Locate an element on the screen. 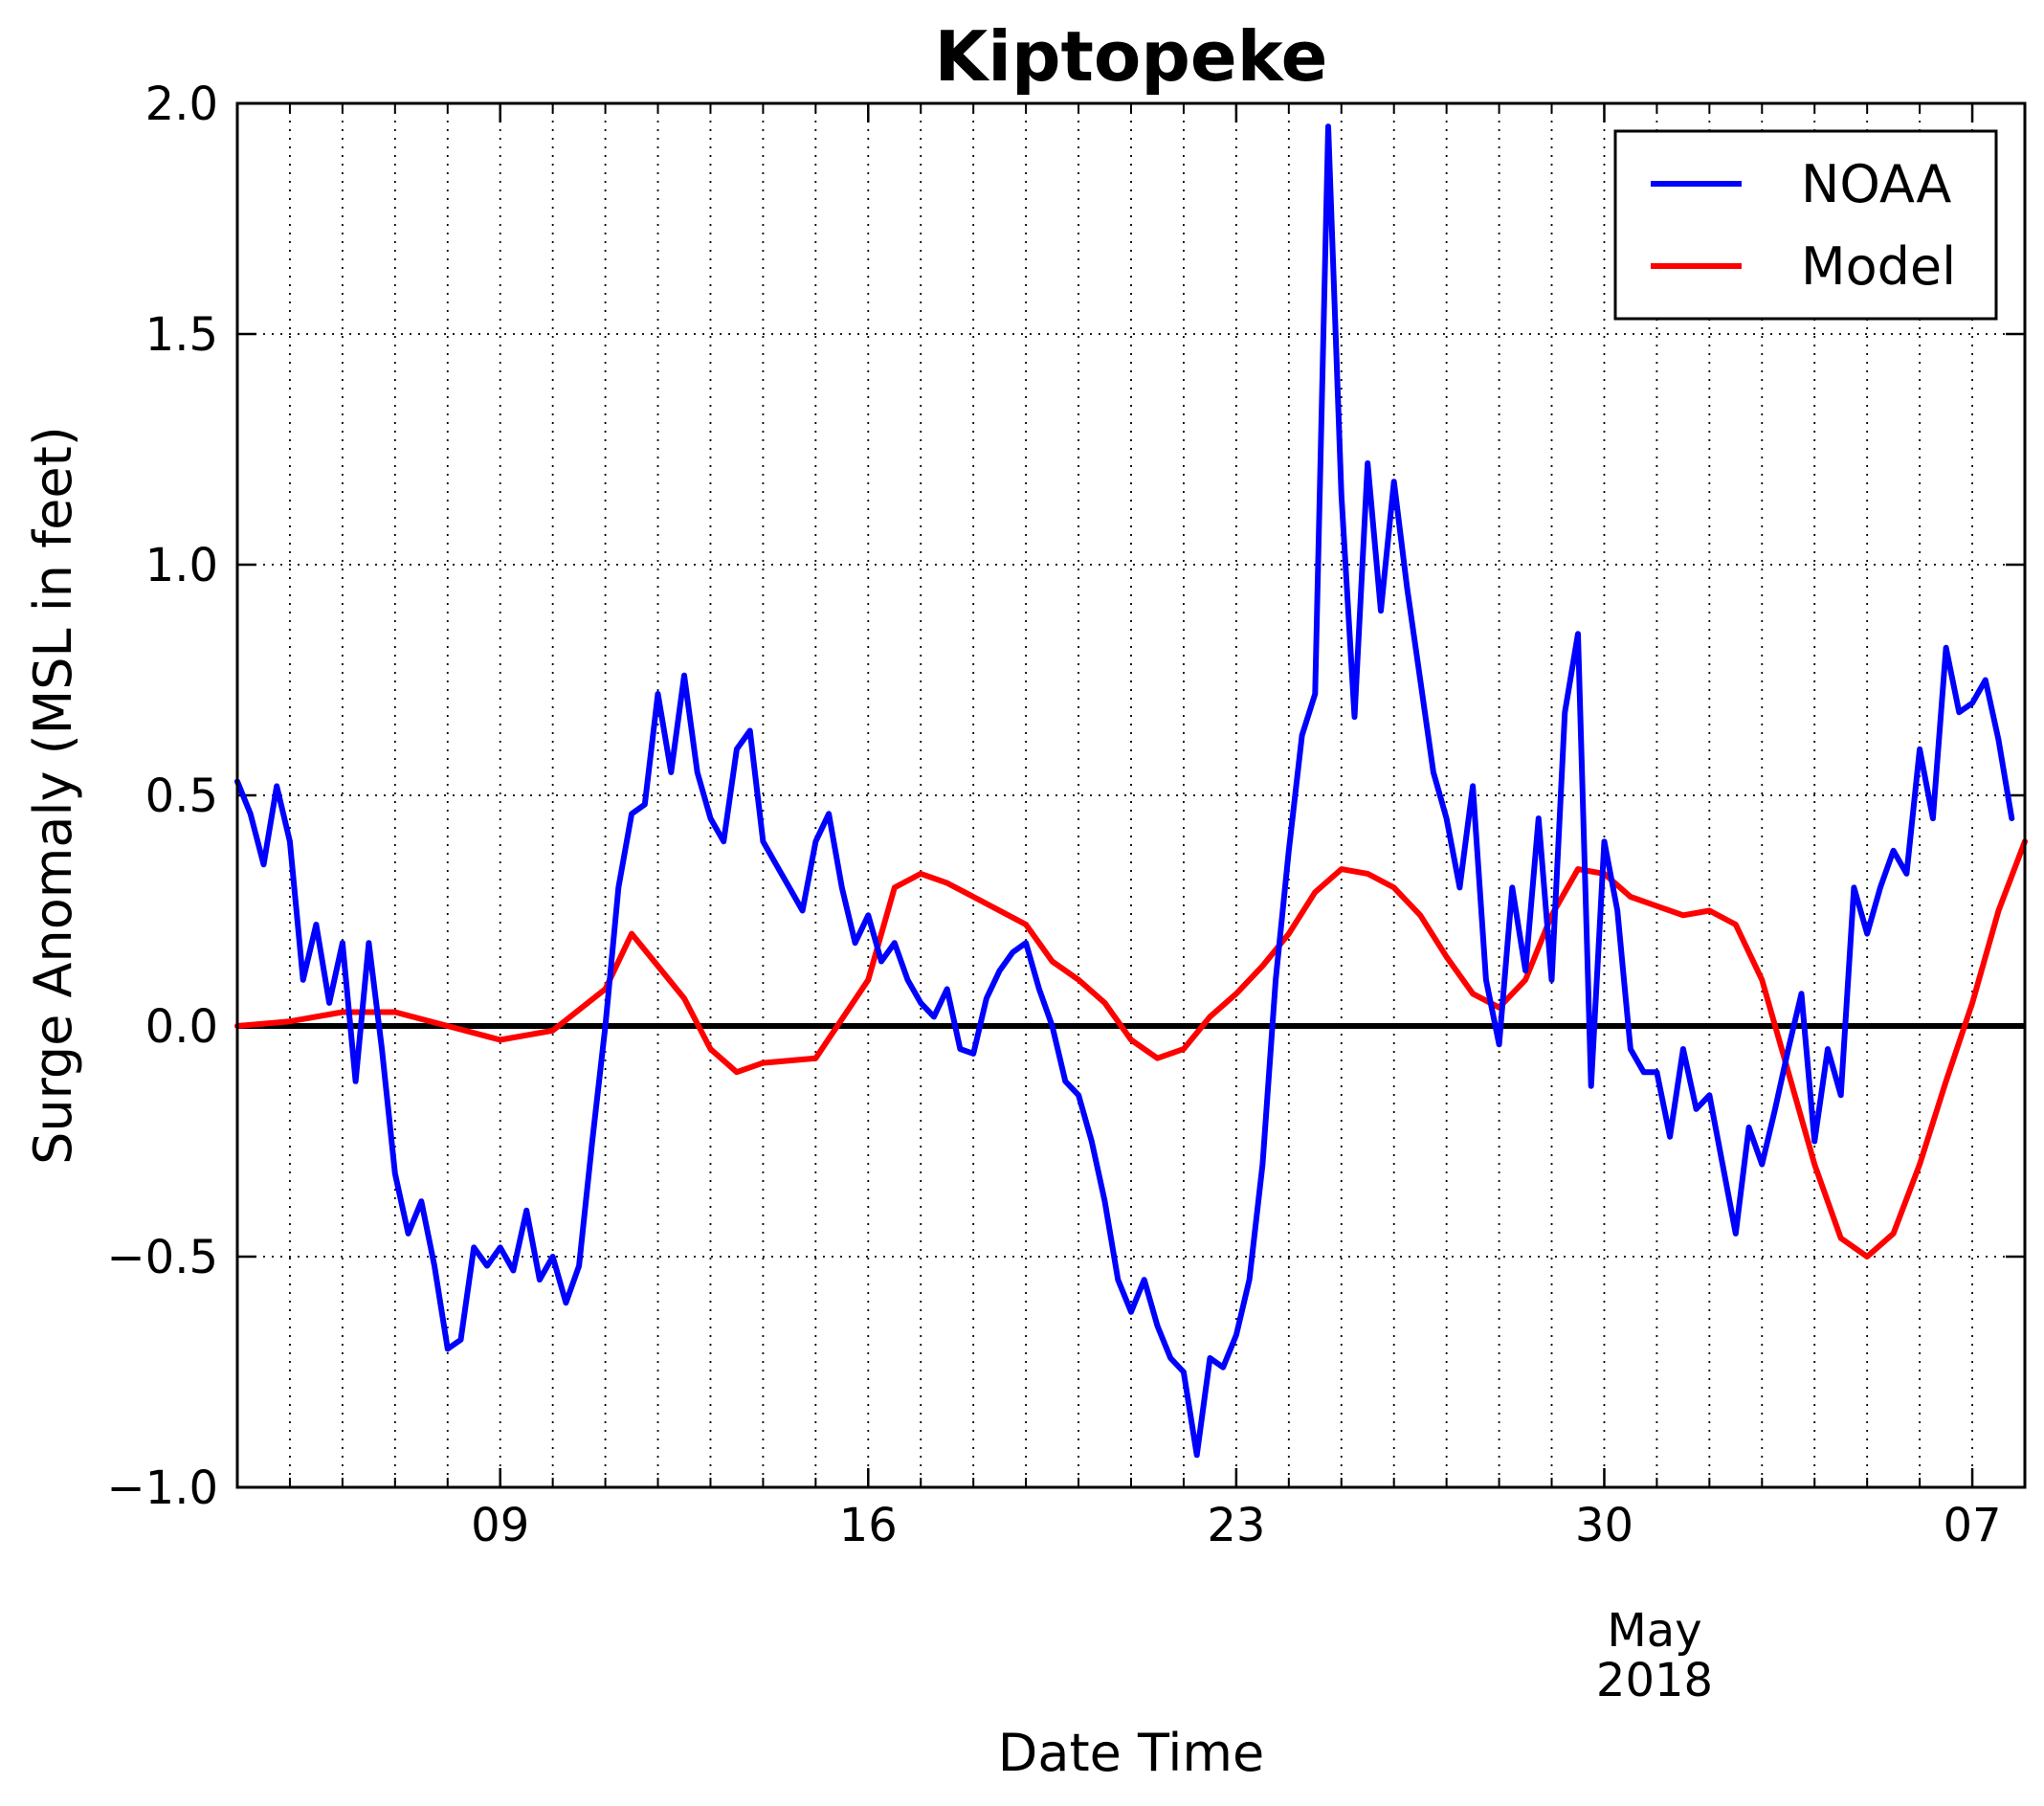 This screenshot has width=2044, height=1806. y-tick-label: 2.0 is located at coordinates (181, 104).